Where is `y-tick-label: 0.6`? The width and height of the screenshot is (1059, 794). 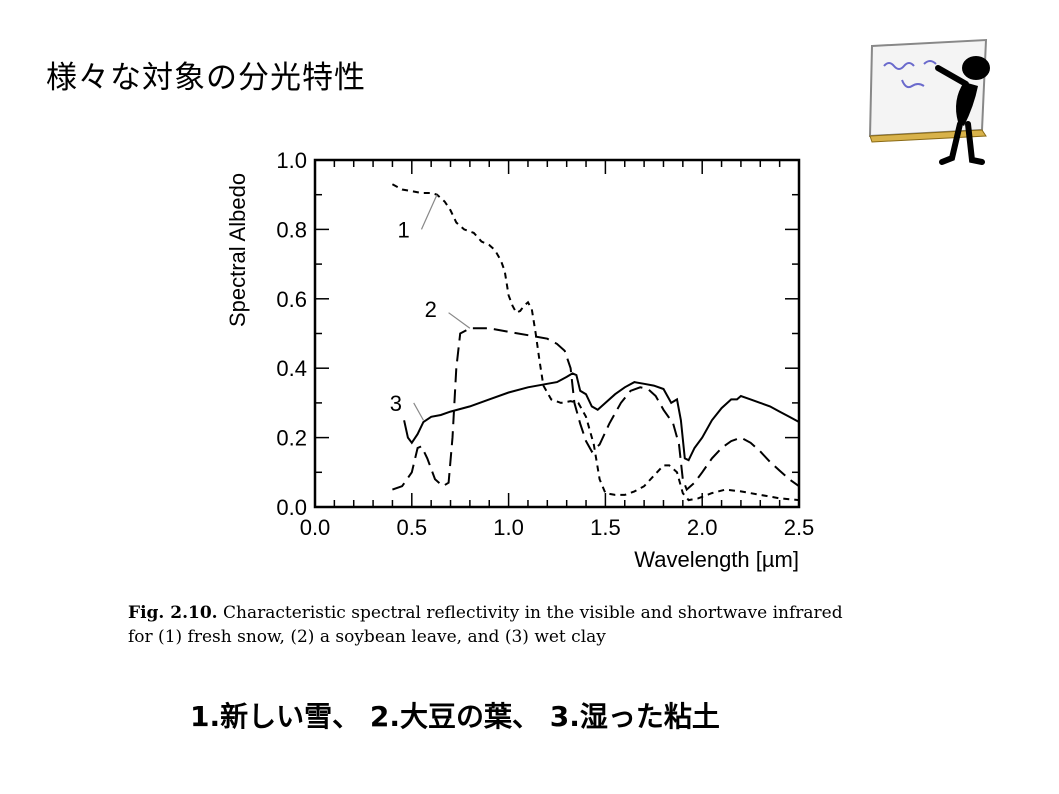
y-tick-label: 0.6 is located at coordinates (291, 299).